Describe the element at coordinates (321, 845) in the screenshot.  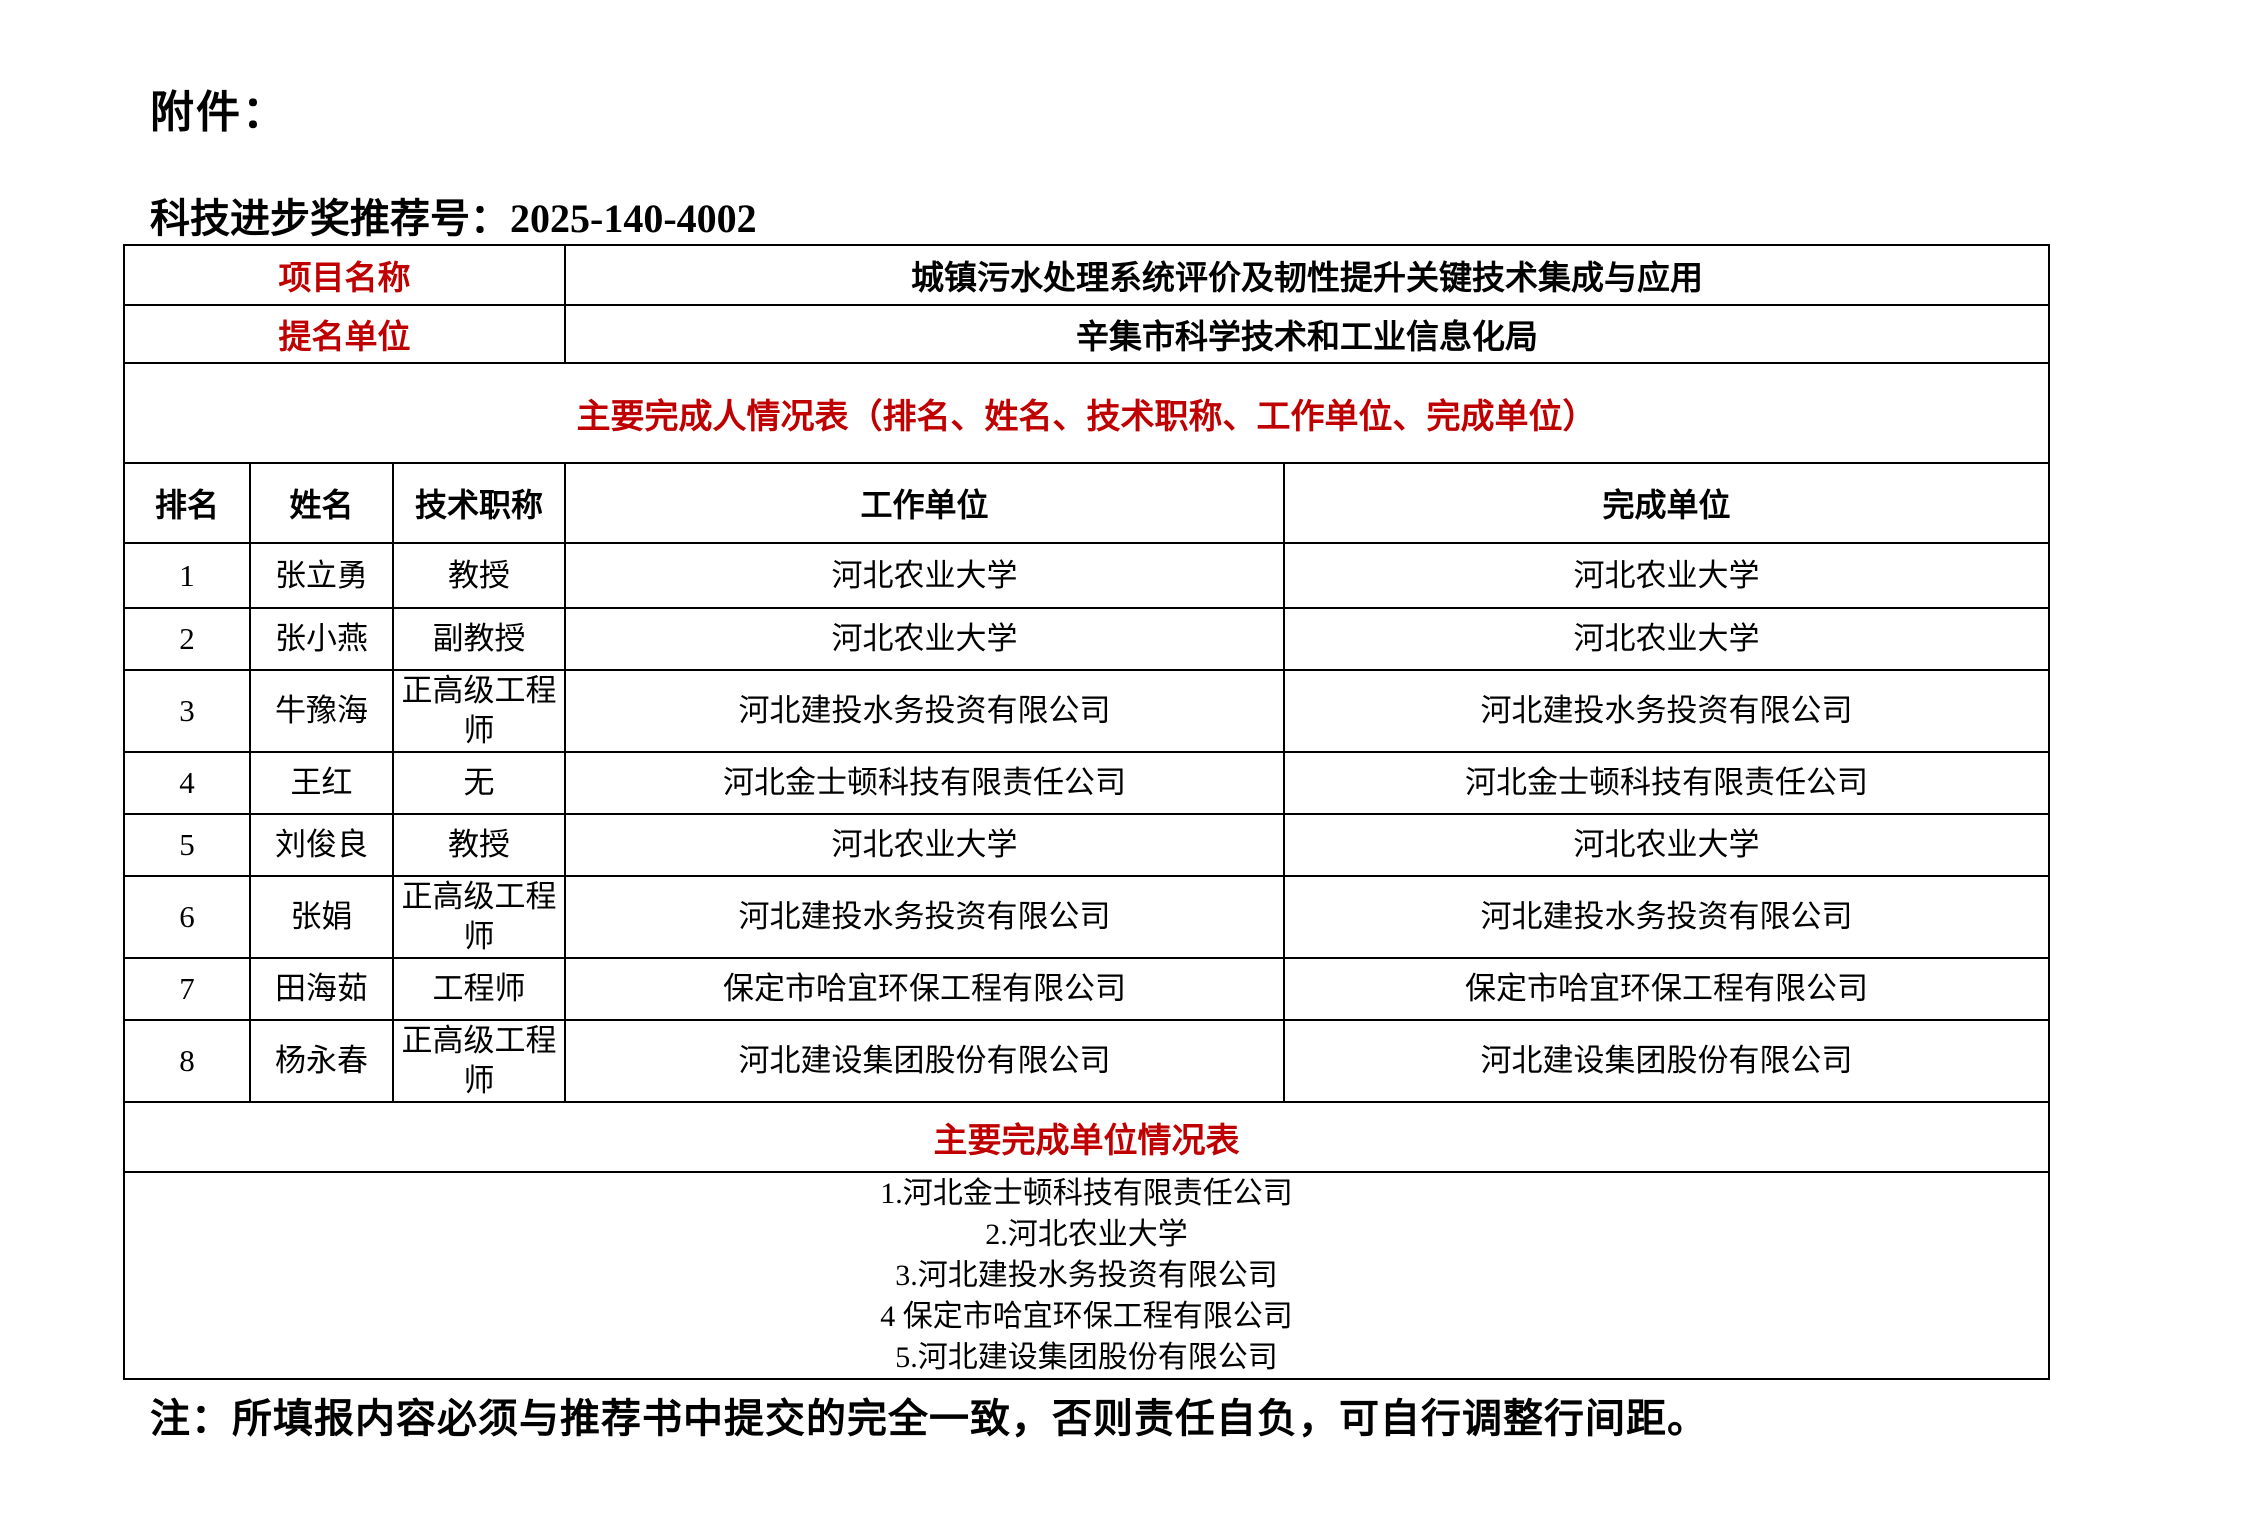
I see `name-cell: 刘俊良` at that location.